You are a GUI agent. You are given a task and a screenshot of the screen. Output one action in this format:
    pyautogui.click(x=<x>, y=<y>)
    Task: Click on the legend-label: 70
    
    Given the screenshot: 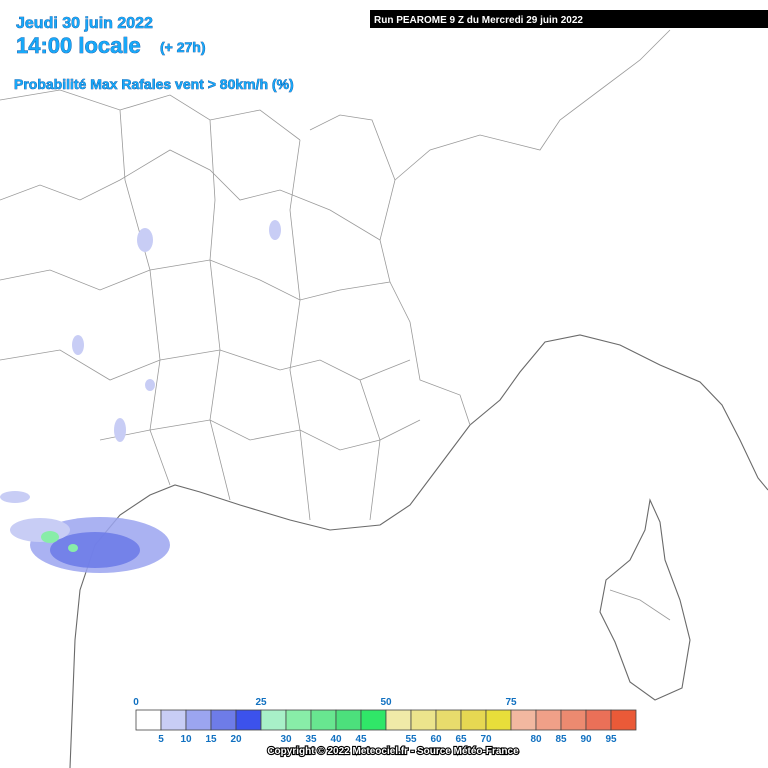 What is the action you would take?
    pyautogui.click(x=486, y=739)
    